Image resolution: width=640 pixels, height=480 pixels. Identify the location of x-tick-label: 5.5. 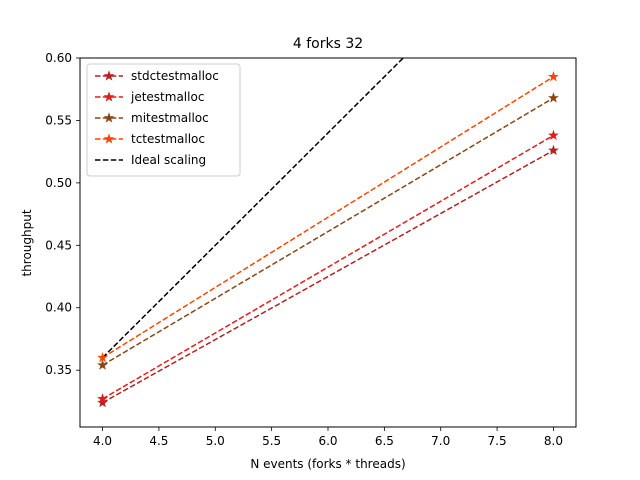
(271, 441).